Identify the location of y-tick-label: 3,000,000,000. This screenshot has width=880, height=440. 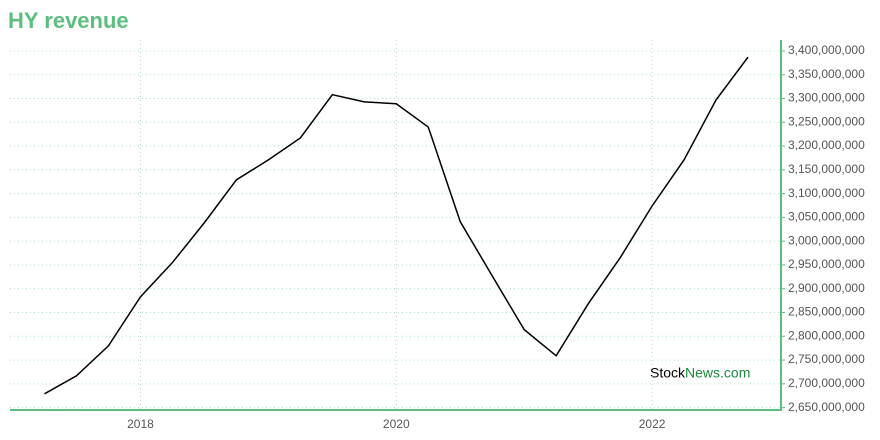
(826, 240).